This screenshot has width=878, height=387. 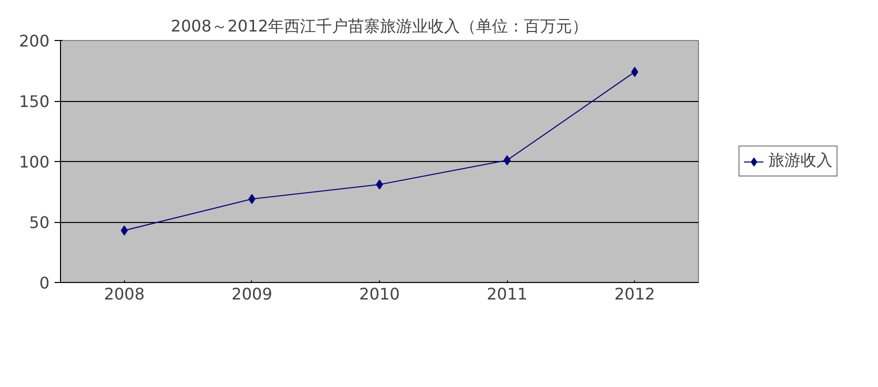 What do you see at coordinates (379, 26) in the screenshot?
I see `chart-title: 2008～2012年西江千户苗寨旅游业收入（单位：百万元）` at bounding box center [379, 26].